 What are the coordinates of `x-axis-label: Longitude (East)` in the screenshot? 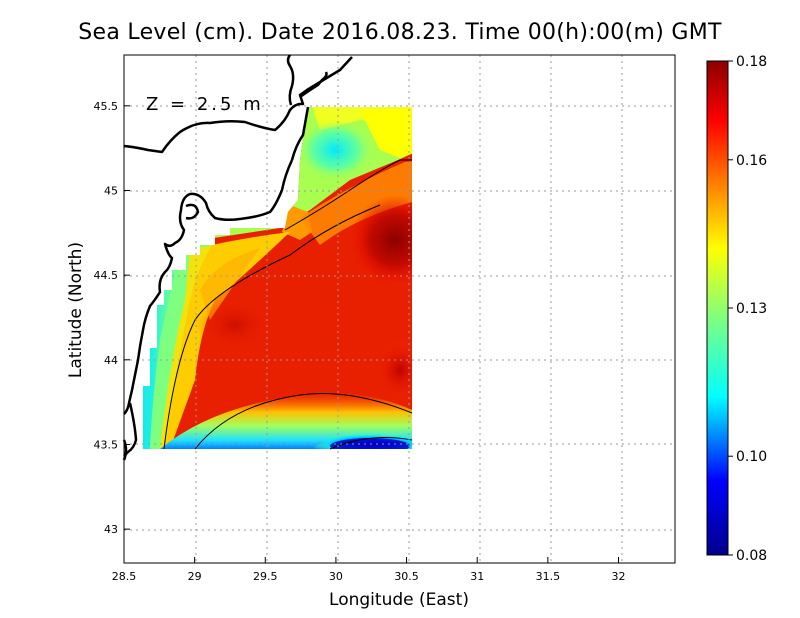 It's located at (399, 600).